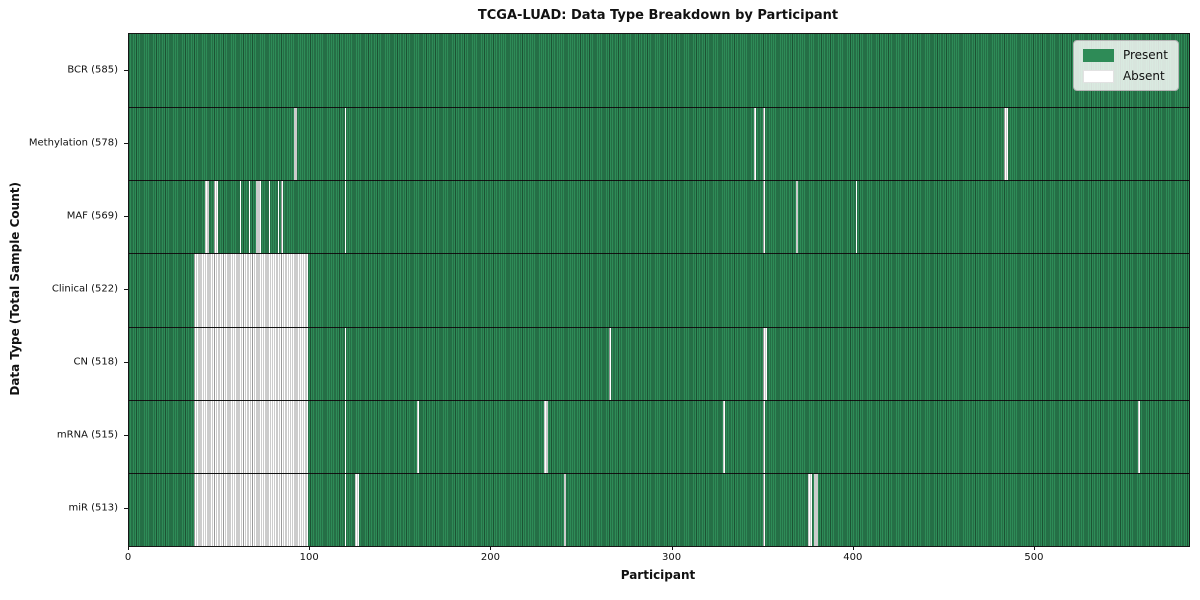 This screenshot has height=600, width=1200. Describe the element at coordinates (84, 289) in the screenshot. I see `y-tick-label: Clinical (522)` at that location.